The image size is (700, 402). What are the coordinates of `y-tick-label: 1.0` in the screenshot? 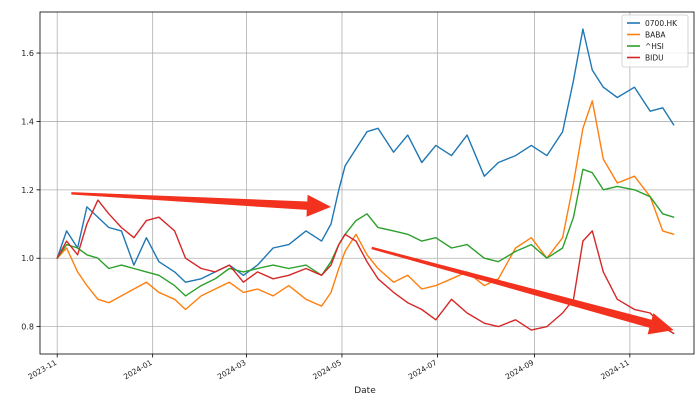 It's located at (27, 258).